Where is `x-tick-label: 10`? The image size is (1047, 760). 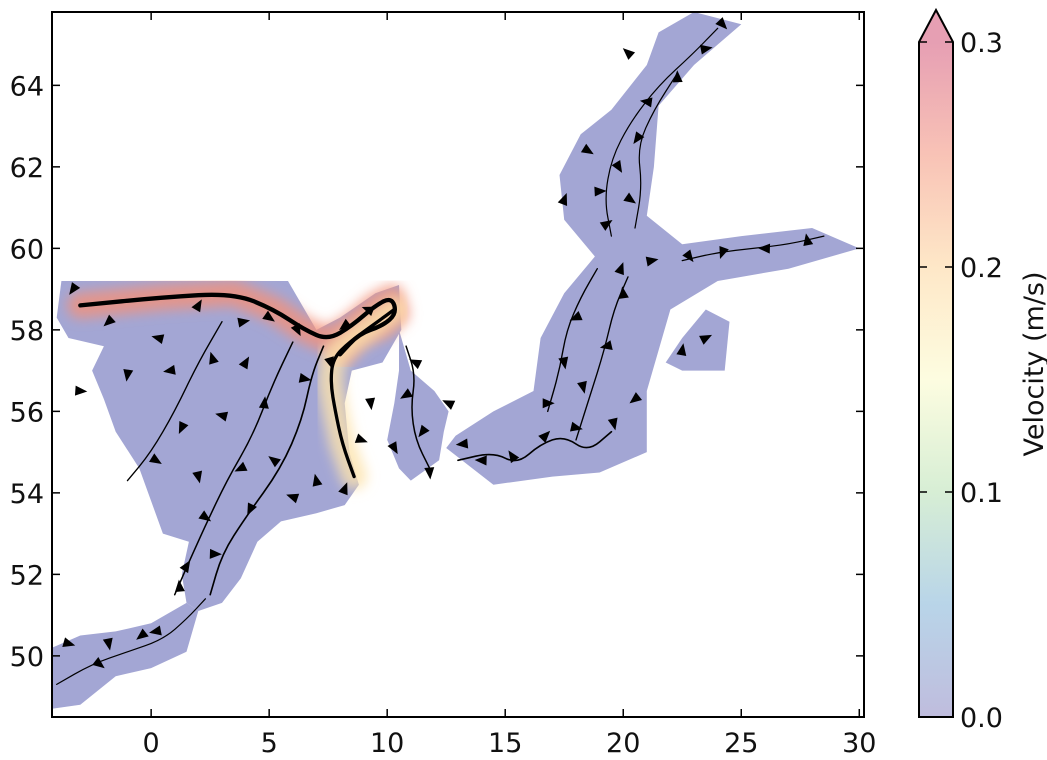 x-tick-label: 10 is located at coordinates (387, 743).